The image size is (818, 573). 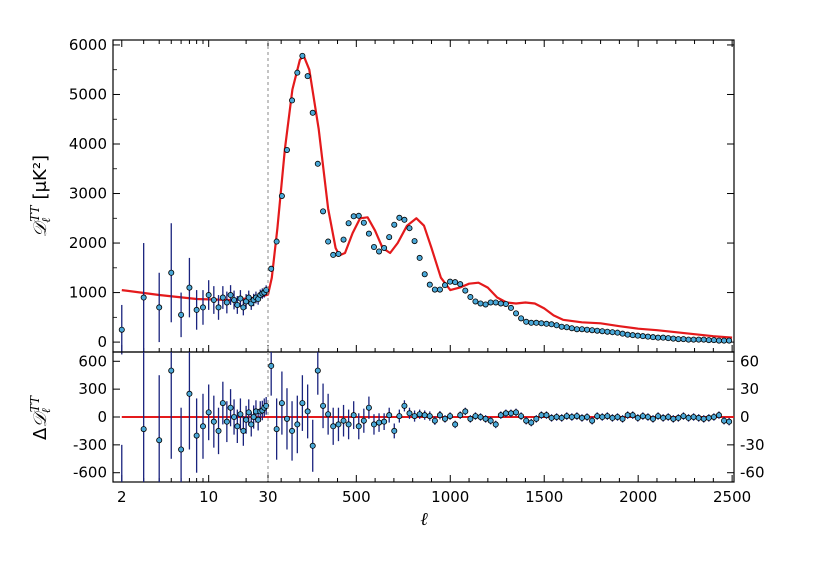 I want to click on x-tick-label: 10, so click(x=208, y=497).